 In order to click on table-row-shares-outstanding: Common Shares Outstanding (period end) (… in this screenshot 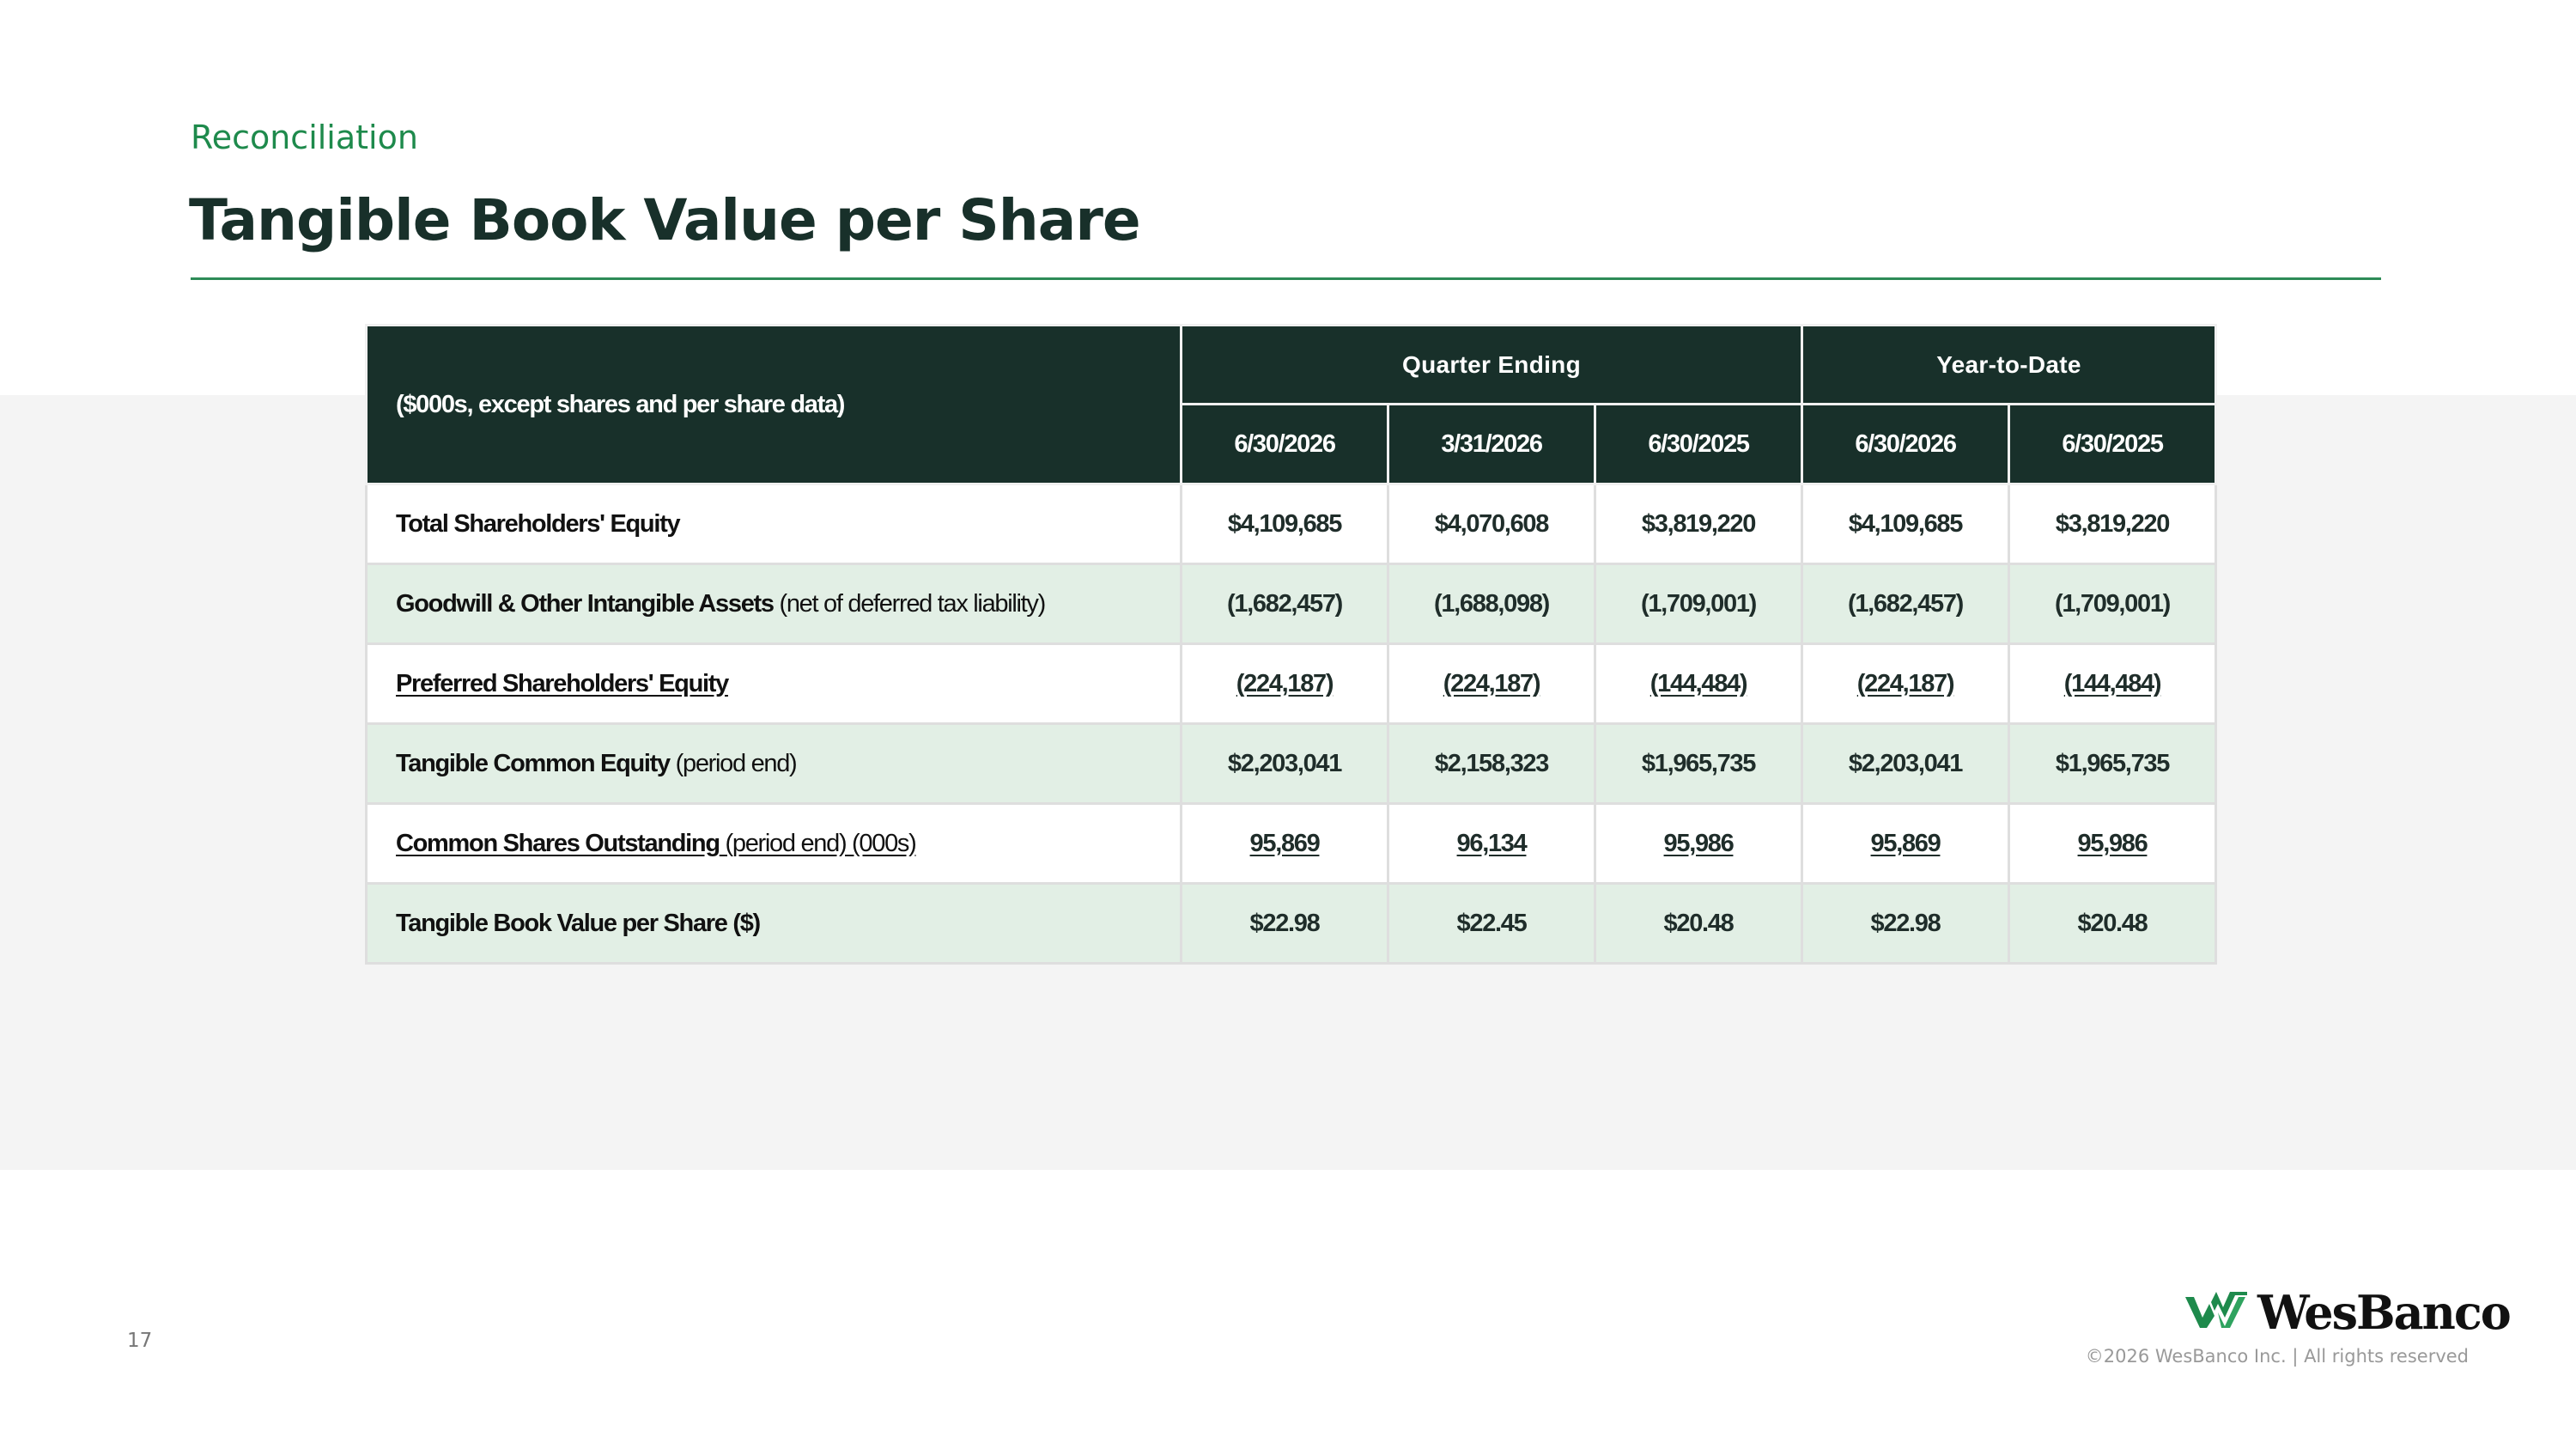, I will do `click(1291, 843)`.